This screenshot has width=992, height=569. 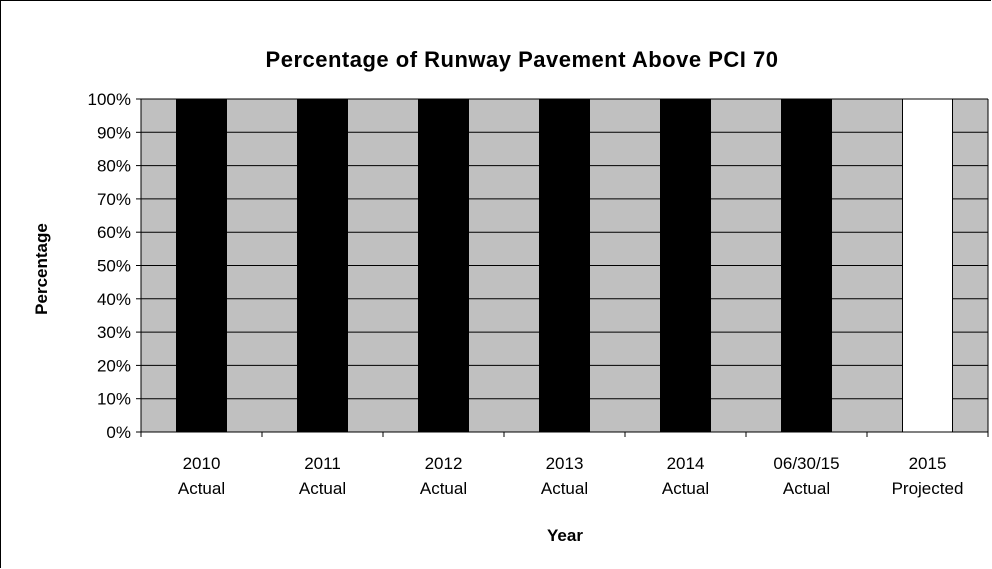 I want to click on y-tick-label: 0%, so click(x=118, y=432).